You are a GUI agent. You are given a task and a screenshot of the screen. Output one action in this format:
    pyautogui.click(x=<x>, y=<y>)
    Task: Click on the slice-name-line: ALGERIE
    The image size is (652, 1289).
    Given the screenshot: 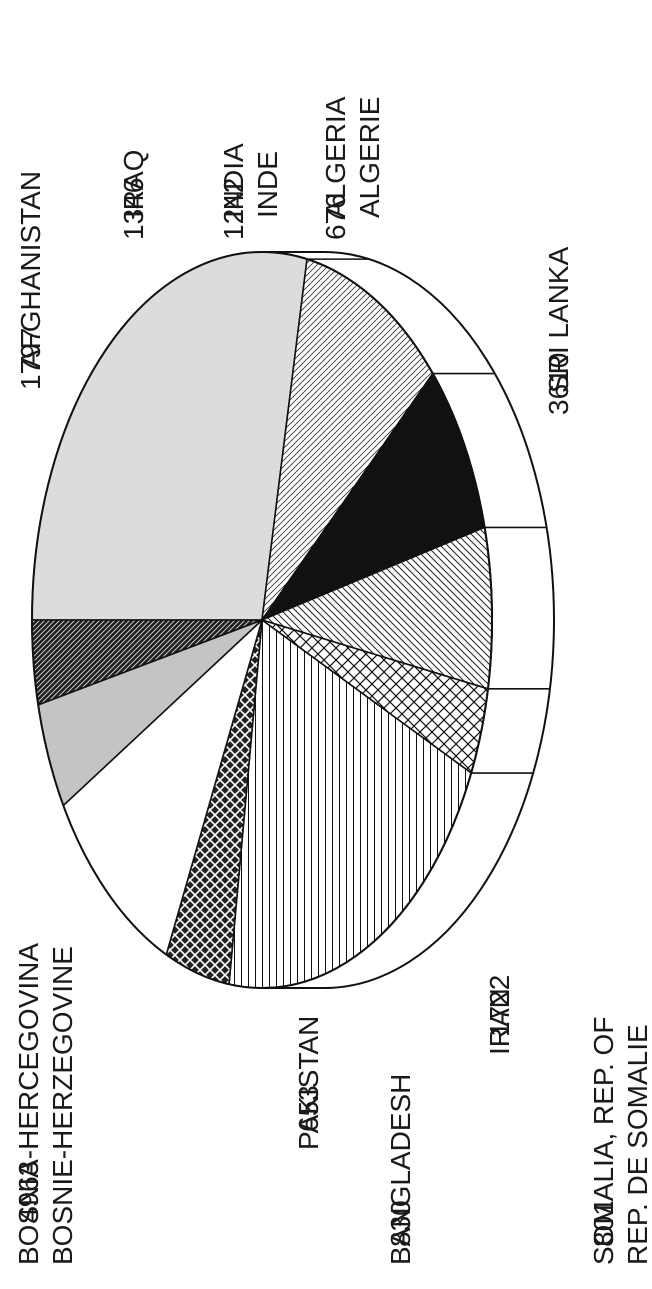 What is the action you would take?
    pyautogui.click(x=369, y=157)
    